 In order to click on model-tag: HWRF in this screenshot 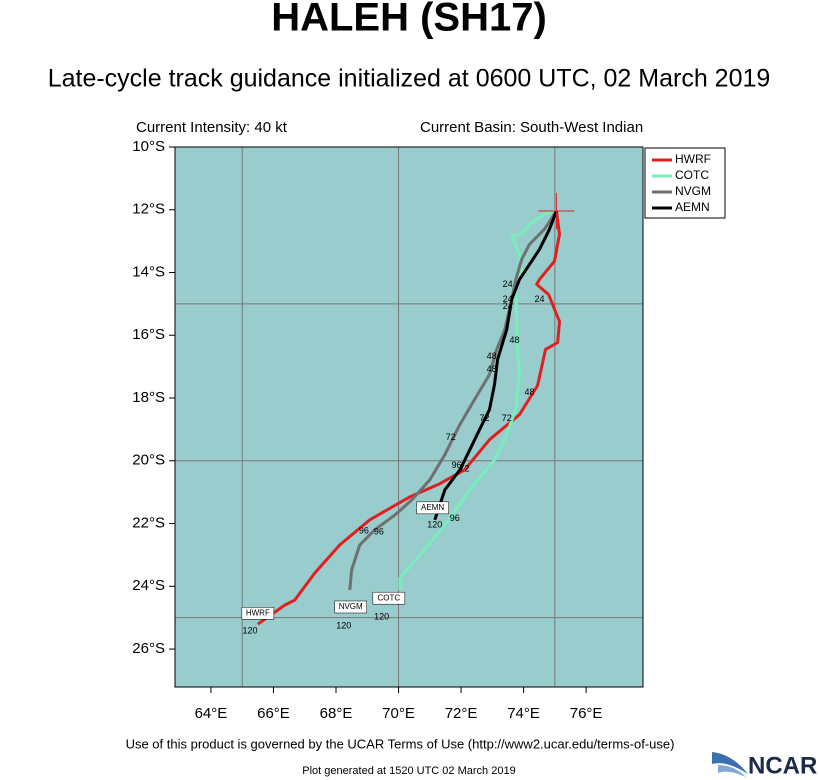, I will do `click(258, 612)`.